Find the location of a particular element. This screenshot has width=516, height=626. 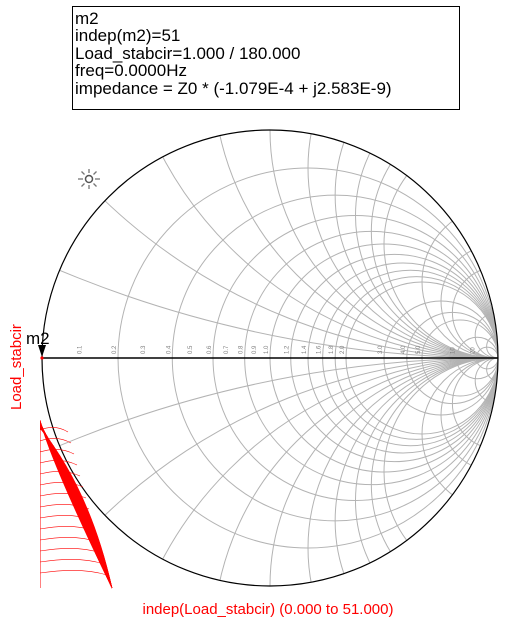

real-axis-tick-label: 2.0 is located at coordinates (343, 349).